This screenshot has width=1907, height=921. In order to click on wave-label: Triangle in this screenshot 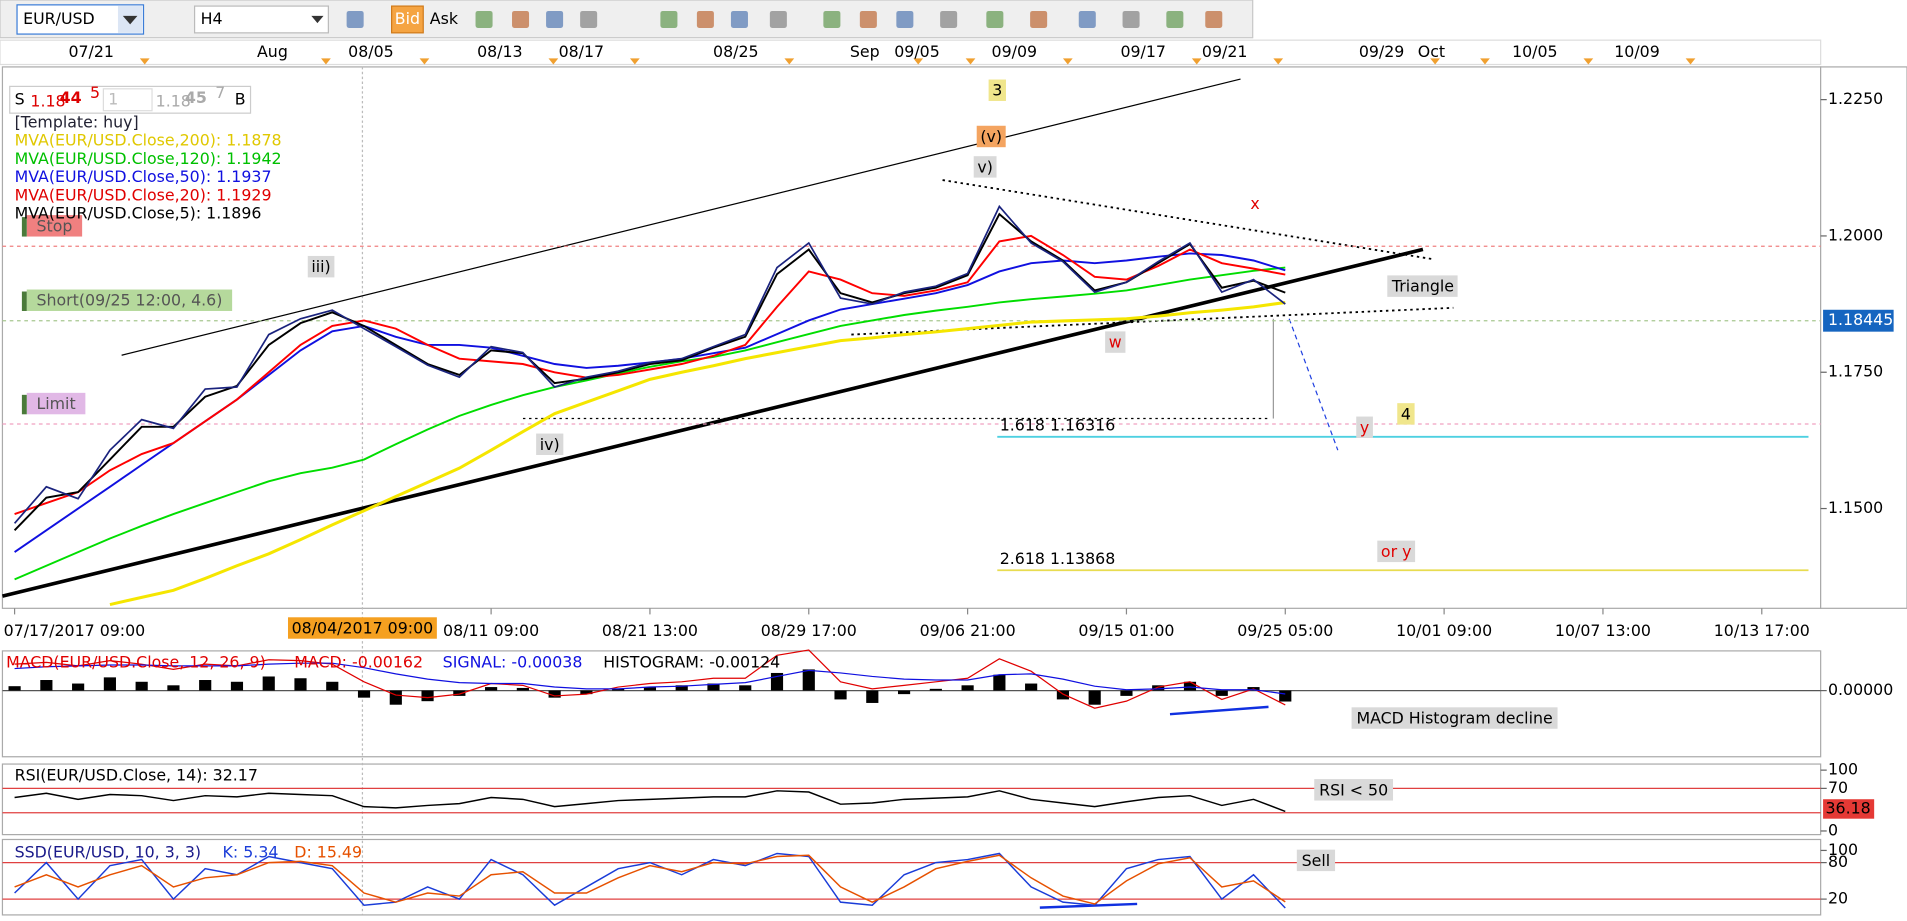, I will do `click(1422, 286)`.